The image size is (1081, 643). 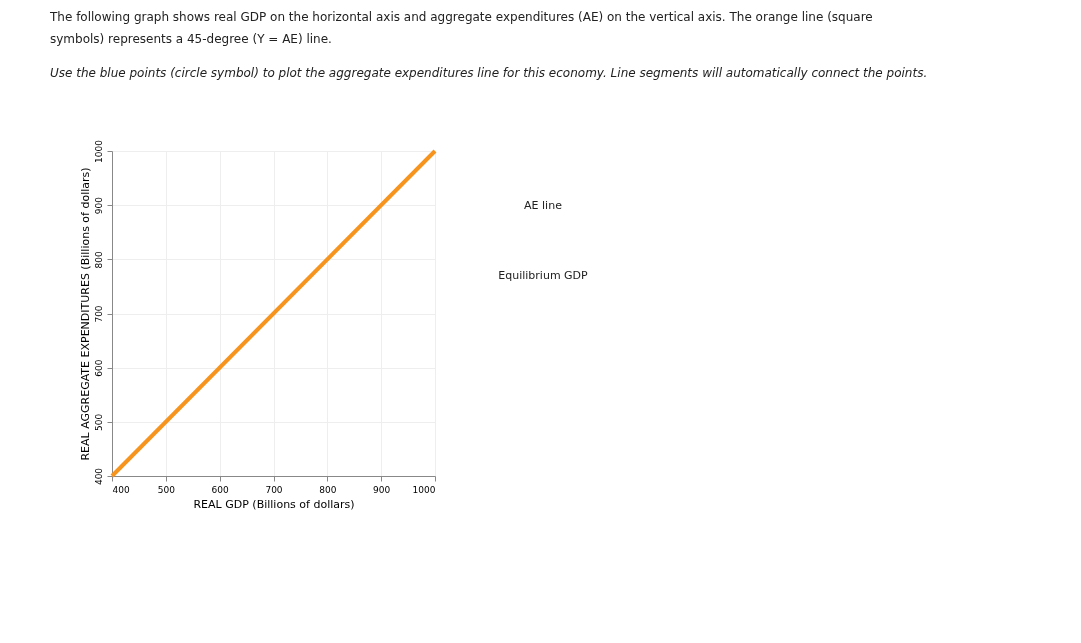 What do you see at coordinates (98, 368) in the screenshot?
I see `y-tick-label: 600` at bounding box center [98, 368].